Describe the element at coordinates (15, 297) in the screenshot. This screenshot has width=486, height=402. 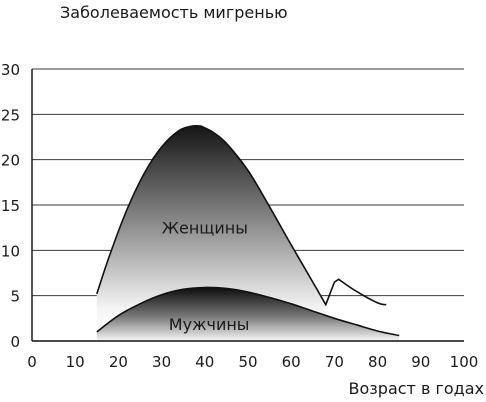
I see `y-tick-label: 5` at that location.